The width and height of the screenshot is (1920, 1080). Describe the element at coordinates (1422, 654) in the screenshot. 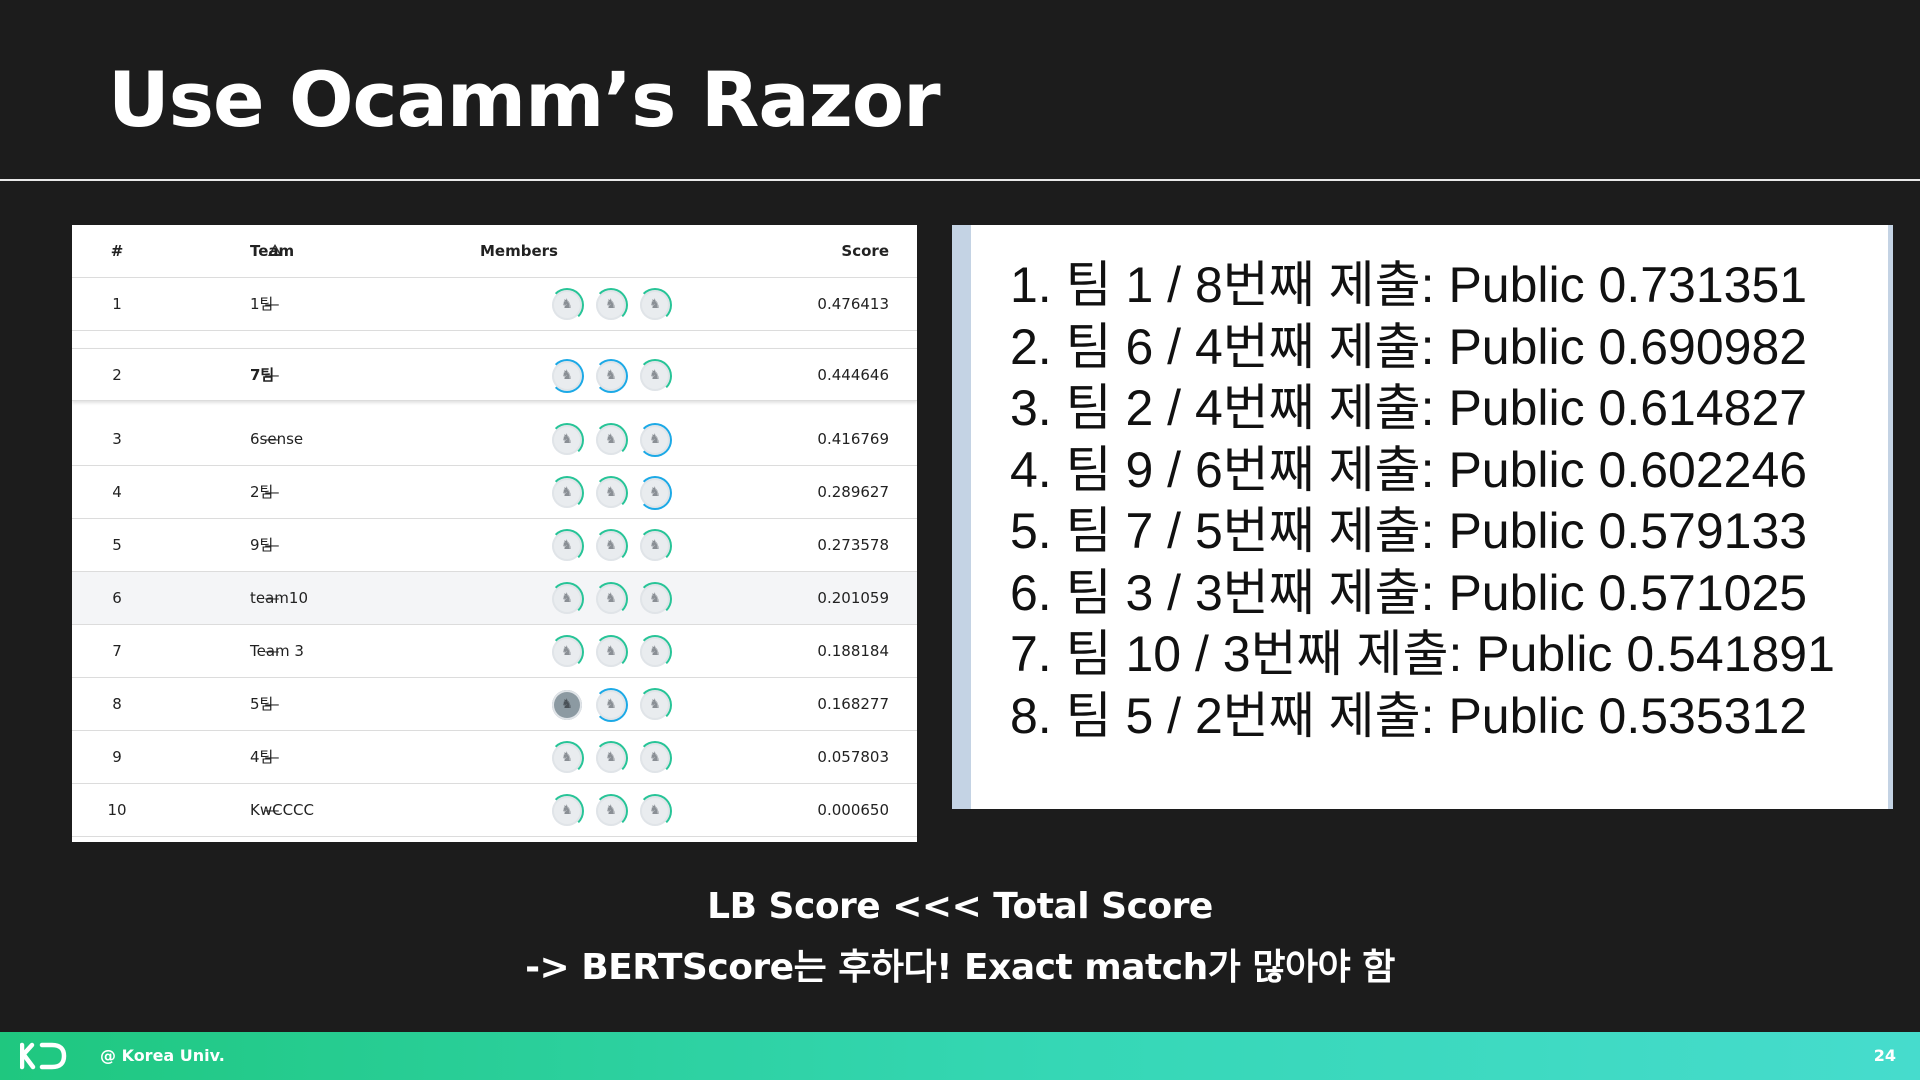

I see `list-item: 7. 팀 10 / 3번째 제출: Public 0.541891` at that location.